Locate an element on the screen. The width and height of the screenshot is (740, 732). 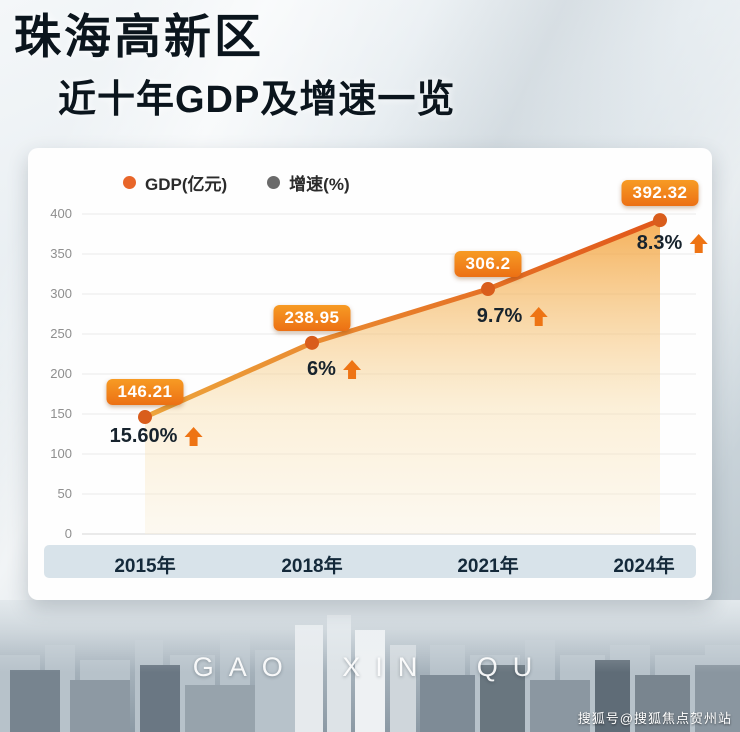
y-axis-label: 350 is located at coordinates (61, 253).